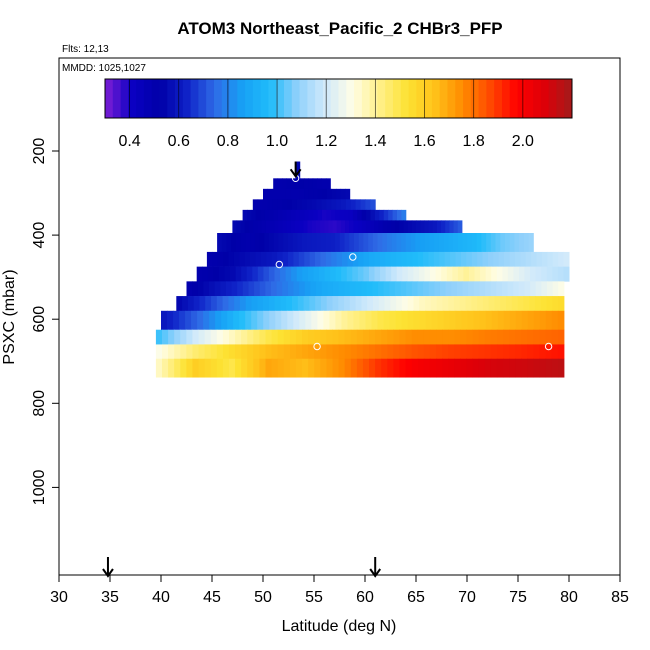 The height and width of the screenshot is (650, 650). What do you see at coordinates (314, 597) in the screenshot?
I see `x-tick-label: 55` at bounding box center [314, 597].